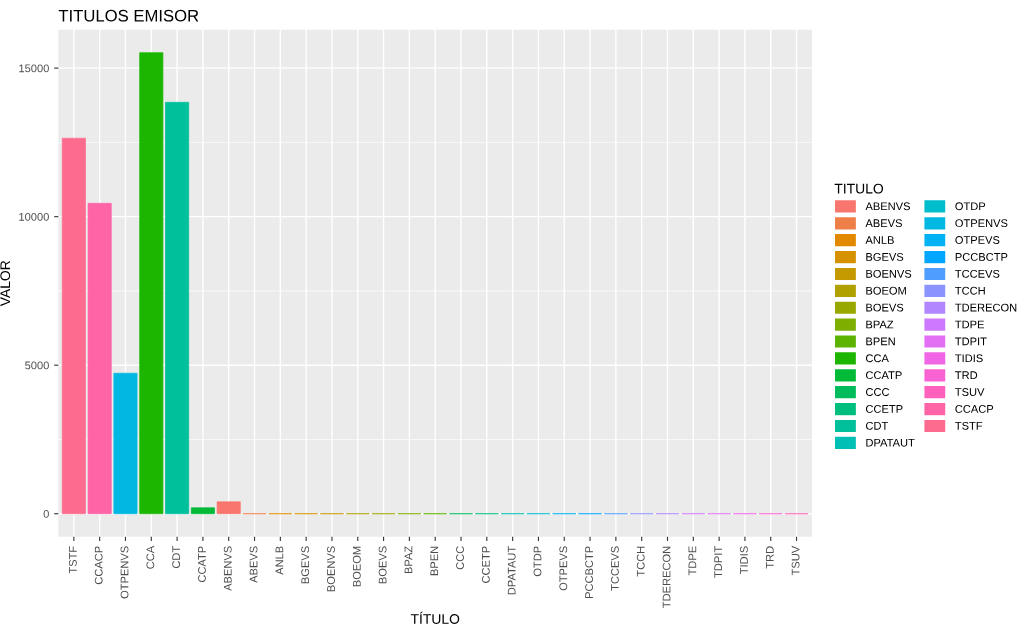 This screenshot has width=1024, height=633. Describe the element at coordinates (46, 514) in the screenshot. I see `y-tick-label: 0` at that location.